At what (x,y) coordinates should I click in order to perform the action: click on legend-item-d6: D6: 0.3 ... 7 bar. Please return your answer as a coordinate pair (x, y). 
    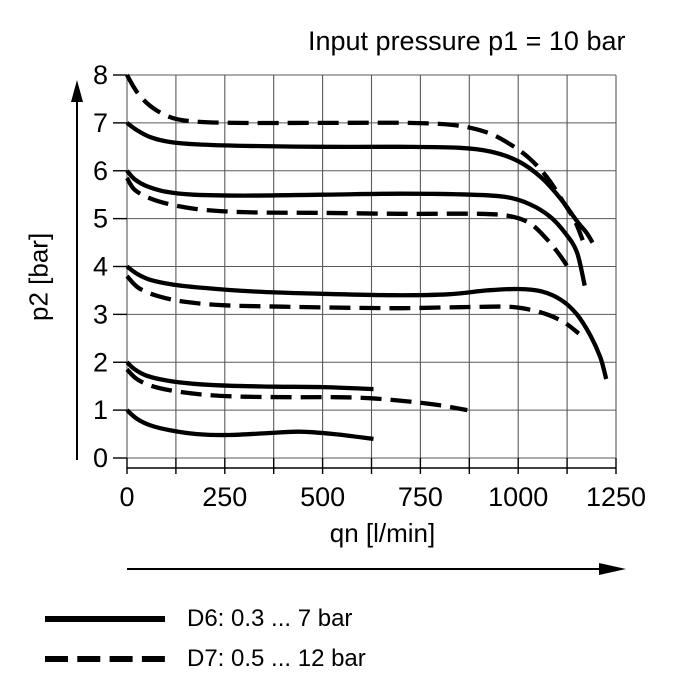
    Looking at the image, I should click on (205, 619).